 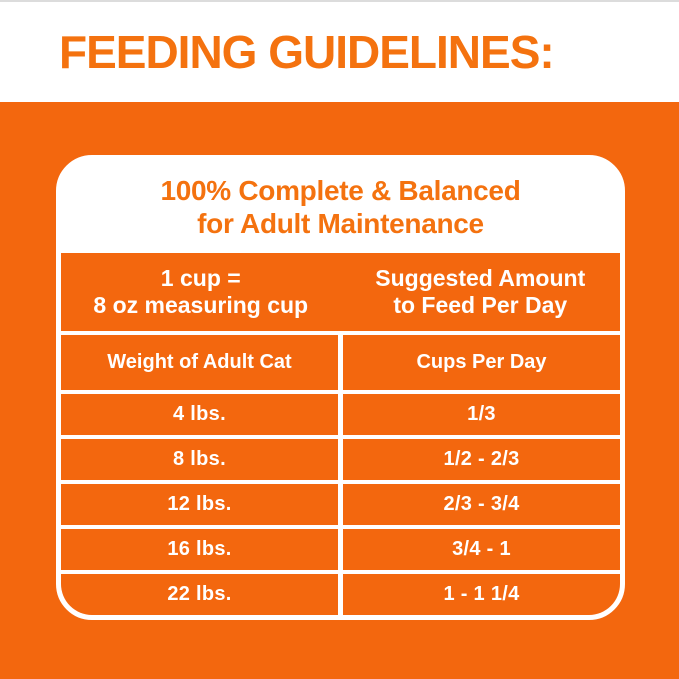 I want to click on weight-cell: 8 lbs., so click(x=199, y=459).